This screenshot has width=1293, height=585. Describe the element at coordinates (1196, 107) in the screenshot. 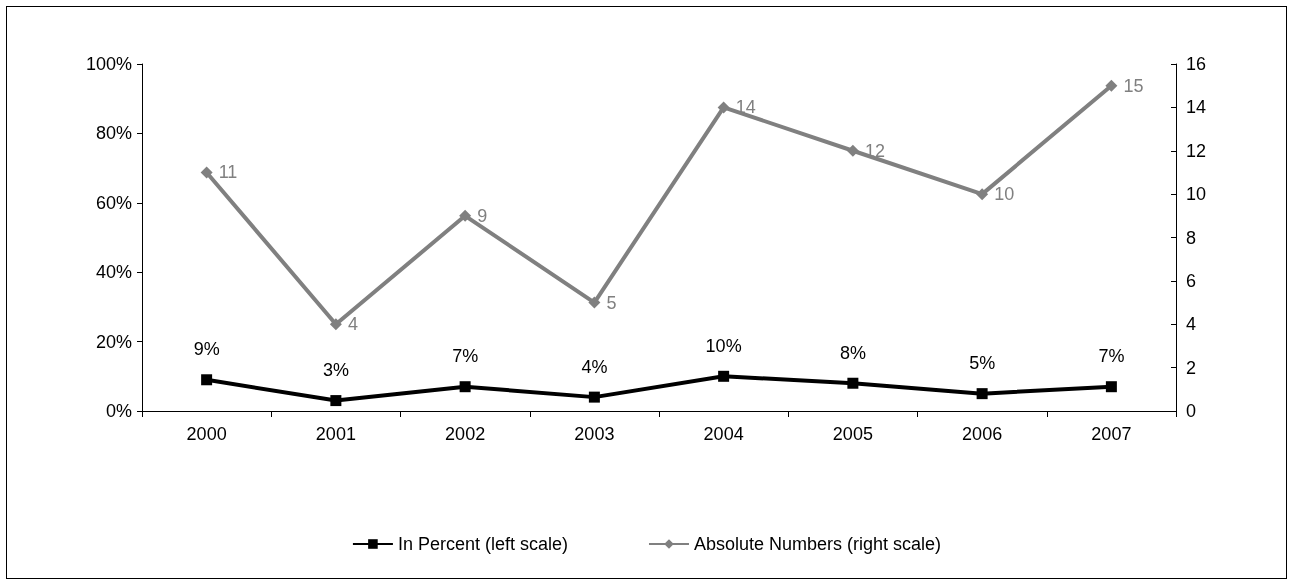

I see `y2-tick-label: 14` at that location.